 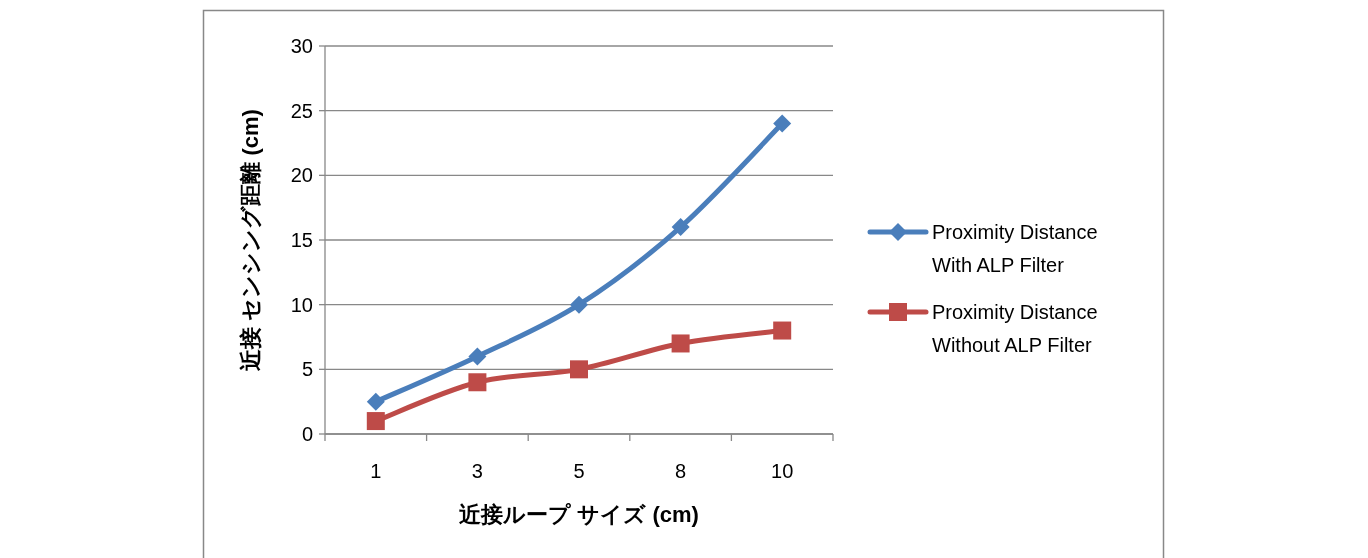 What do you see at coordinates (579, 471) in the screenshot?
I see `x-tick-label: 5` at bounding box center [579, 471].